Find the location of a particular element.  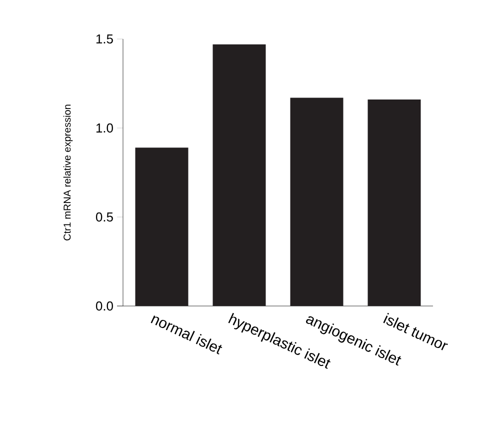

y-tick-label: 0.0 is located at coordinates (104, 306).